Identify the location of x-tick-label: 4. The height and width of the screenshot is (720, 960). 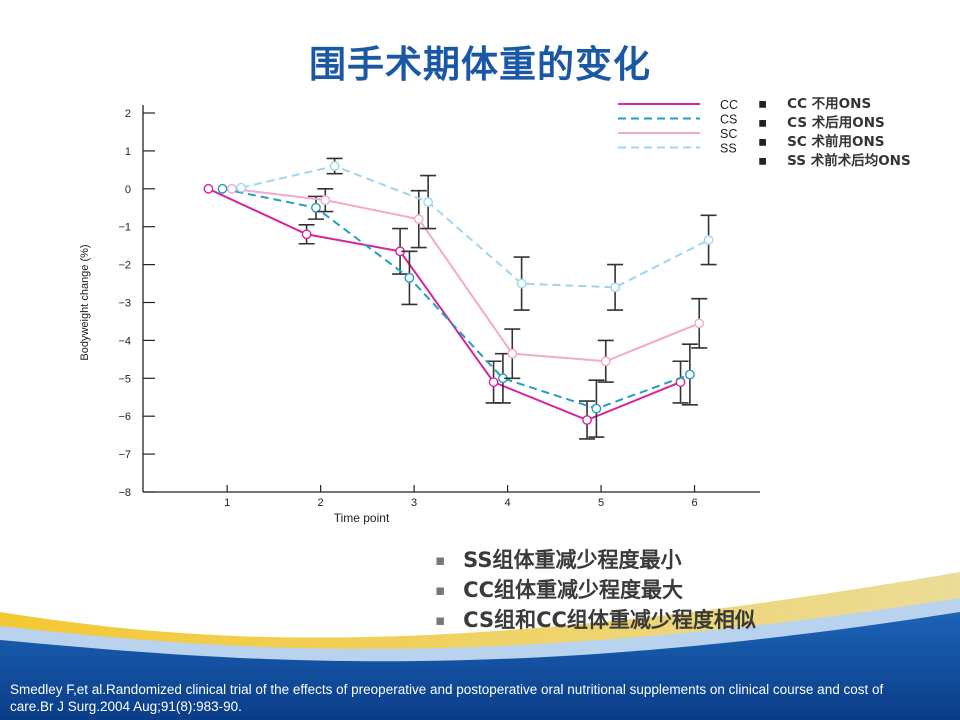
(508, 503).